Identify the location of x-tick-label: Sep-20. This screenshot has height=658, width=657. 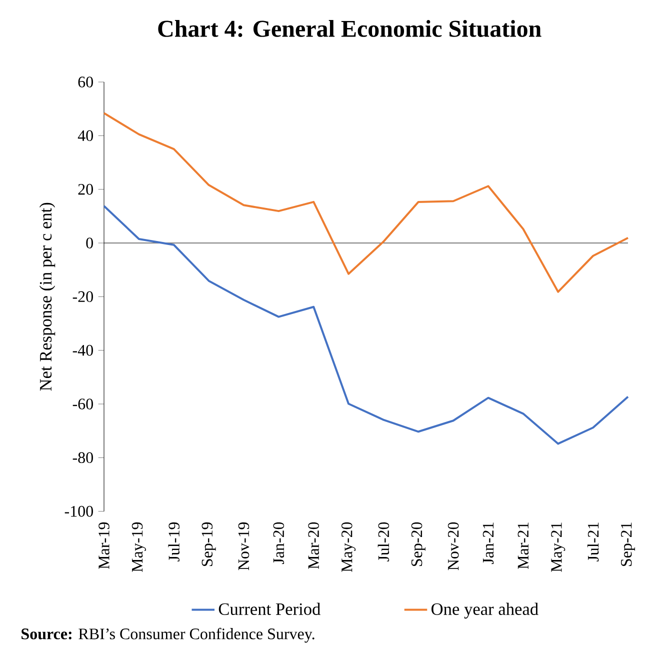
(418, 544).